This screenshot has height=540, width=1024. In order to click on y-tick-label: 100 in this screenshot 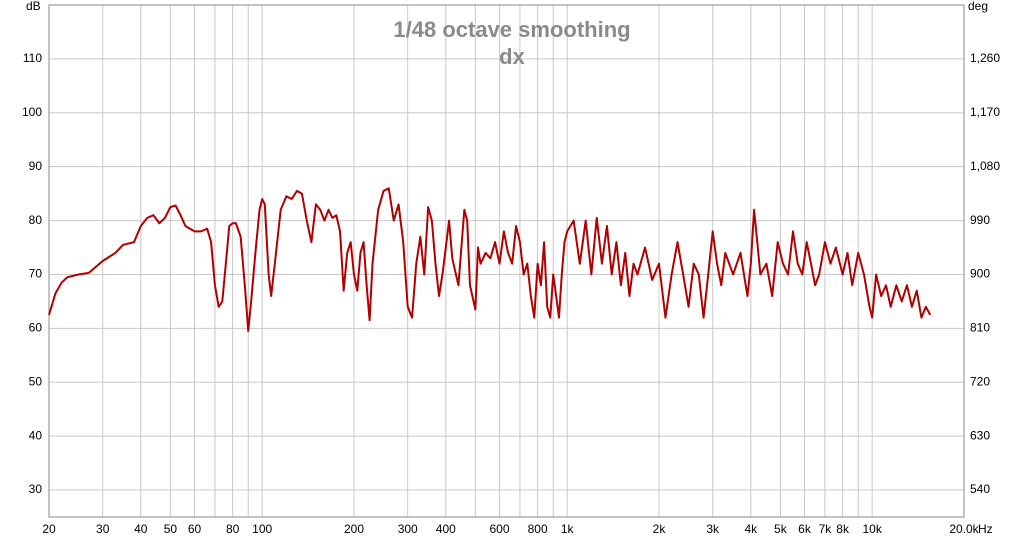, I will do `click(32, 112)`.